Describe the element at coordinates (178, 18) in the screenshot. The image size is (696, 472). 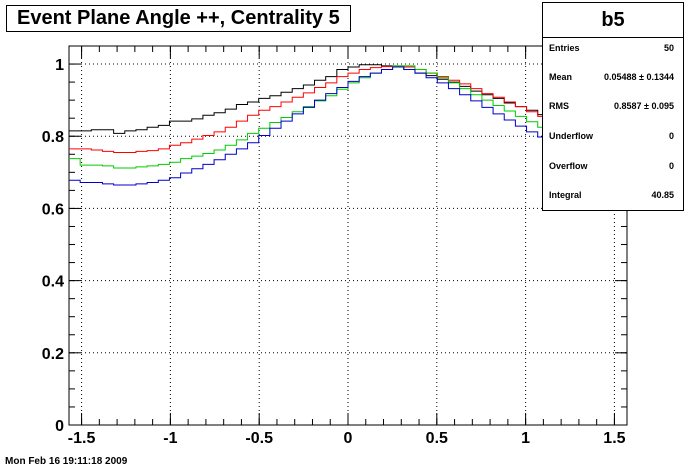
I see `chart-title: Event Plane Angle ++, Centrality 5` at that location.